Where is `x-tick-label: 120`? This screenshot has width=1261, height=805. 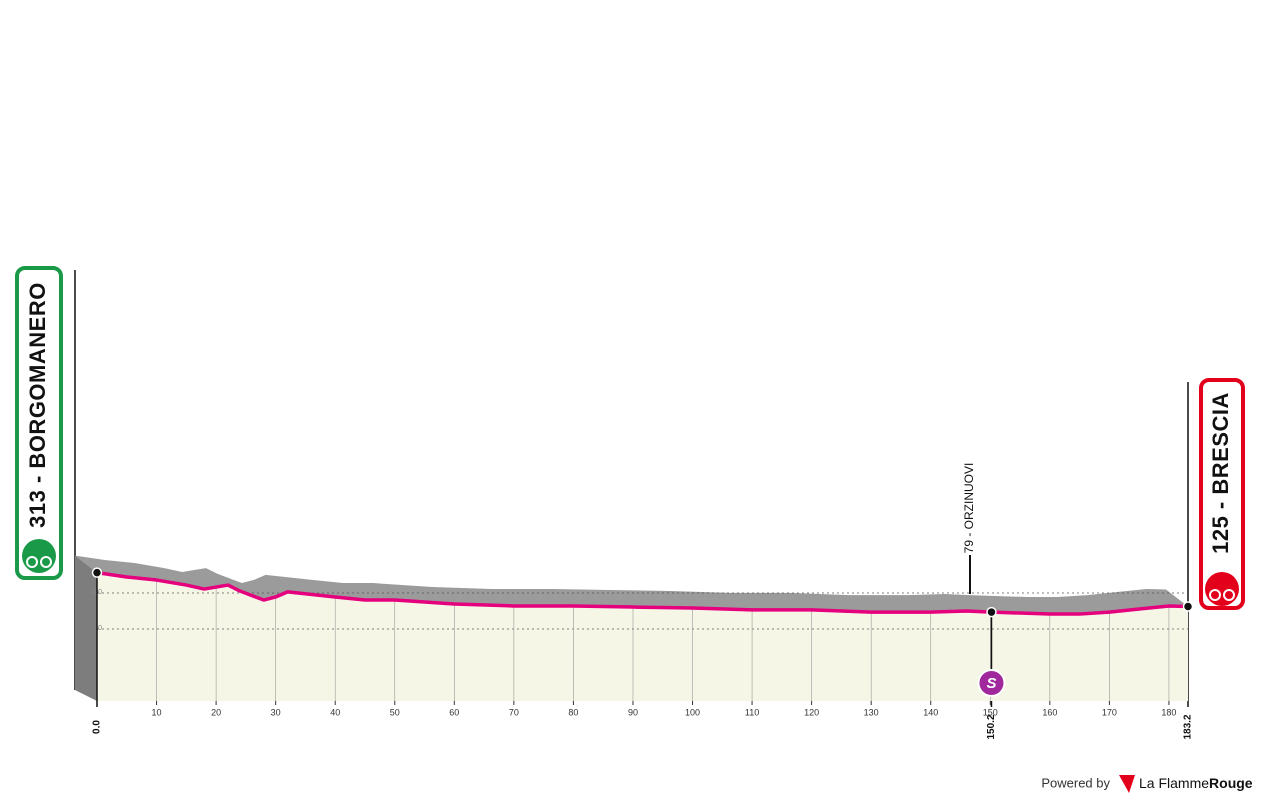
x-tick-label: 120 is located at coordinates (811, 712).